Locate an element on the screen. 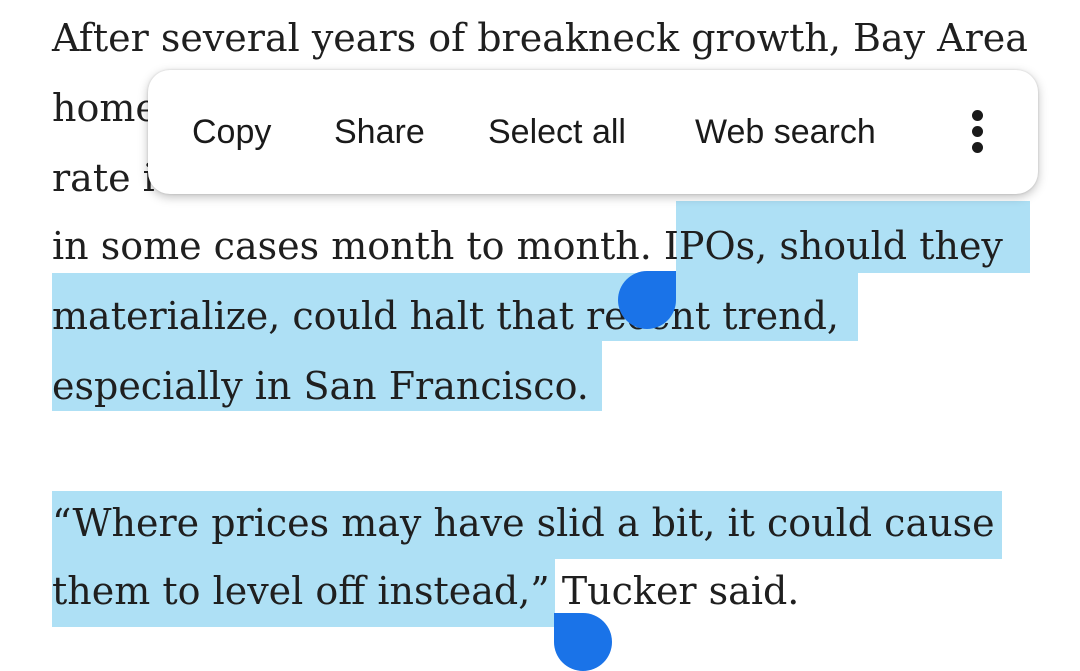 This screenshot has width=1080, height=671. article-text: Tucker said. is located at coordinates (674, 591).